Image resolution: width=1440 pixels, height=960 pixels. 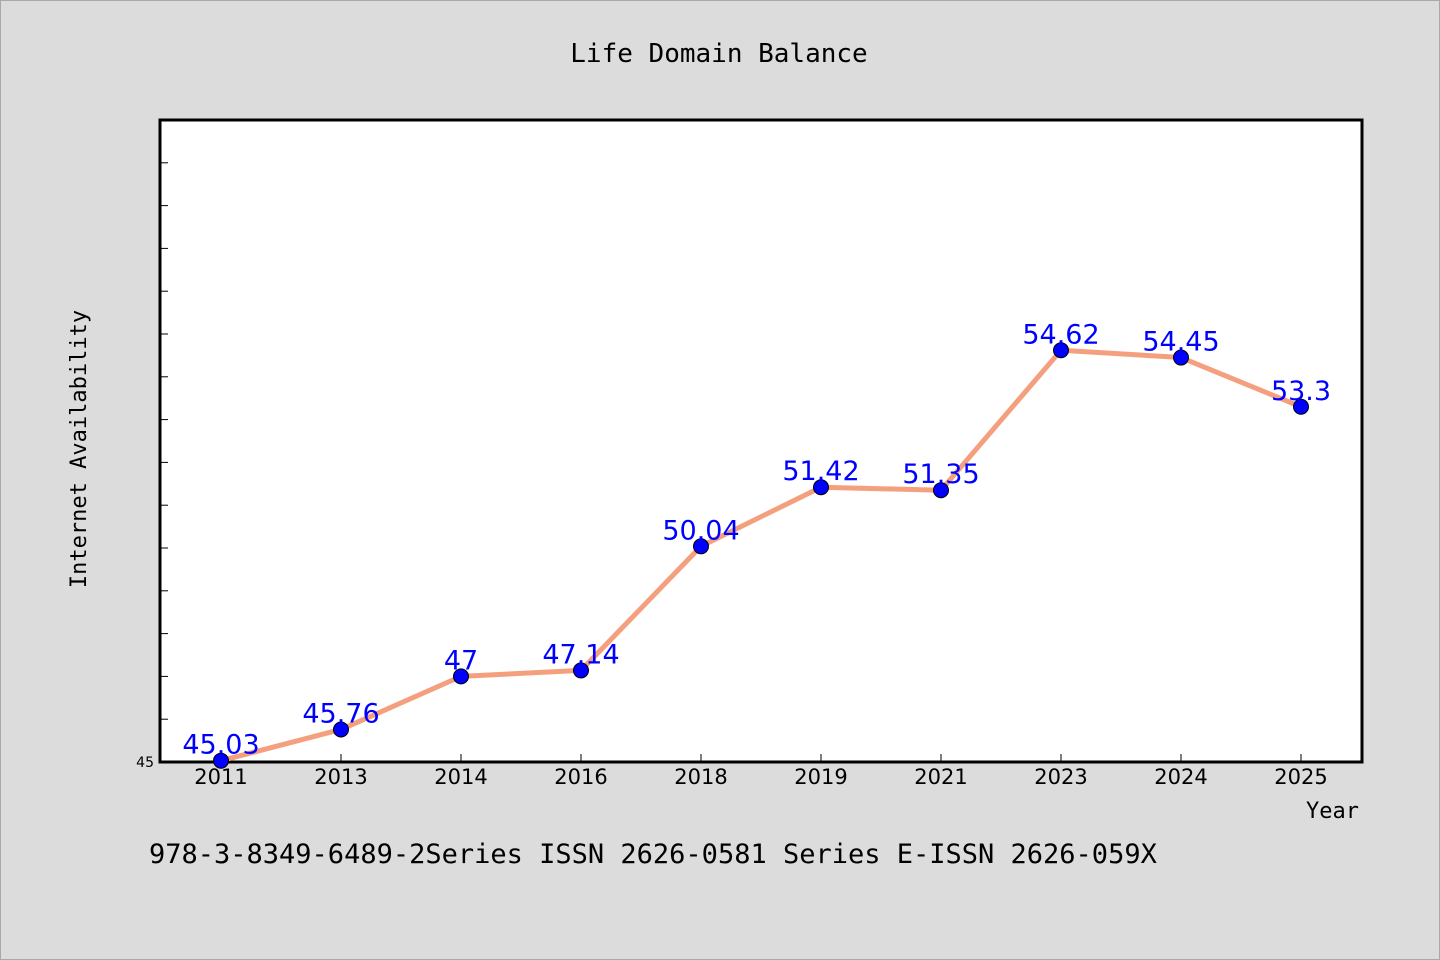 I want to click on data-label: 51.42, so click(x=820, y=471).